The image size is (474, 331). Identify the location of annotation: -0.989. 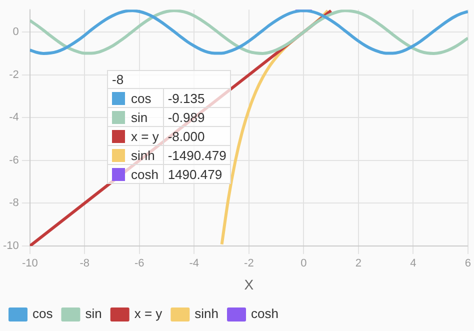
(197, 117).